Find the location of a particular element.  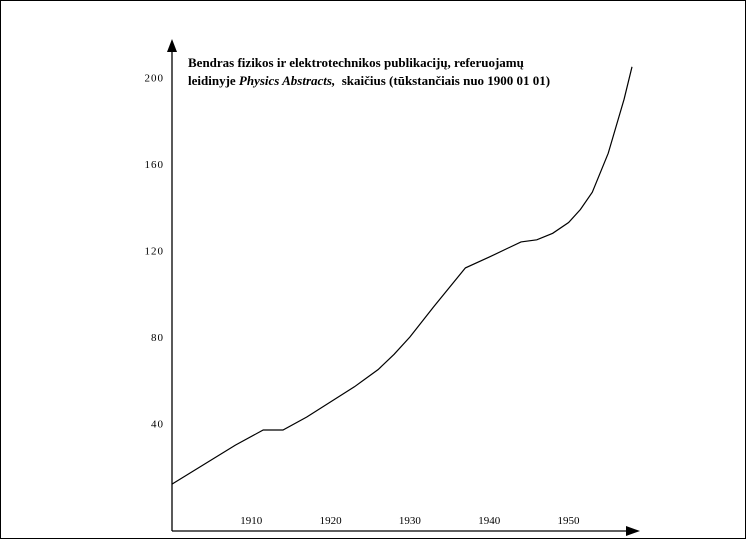

x-tick-label: 1910 is located at coordinates (251, 521).